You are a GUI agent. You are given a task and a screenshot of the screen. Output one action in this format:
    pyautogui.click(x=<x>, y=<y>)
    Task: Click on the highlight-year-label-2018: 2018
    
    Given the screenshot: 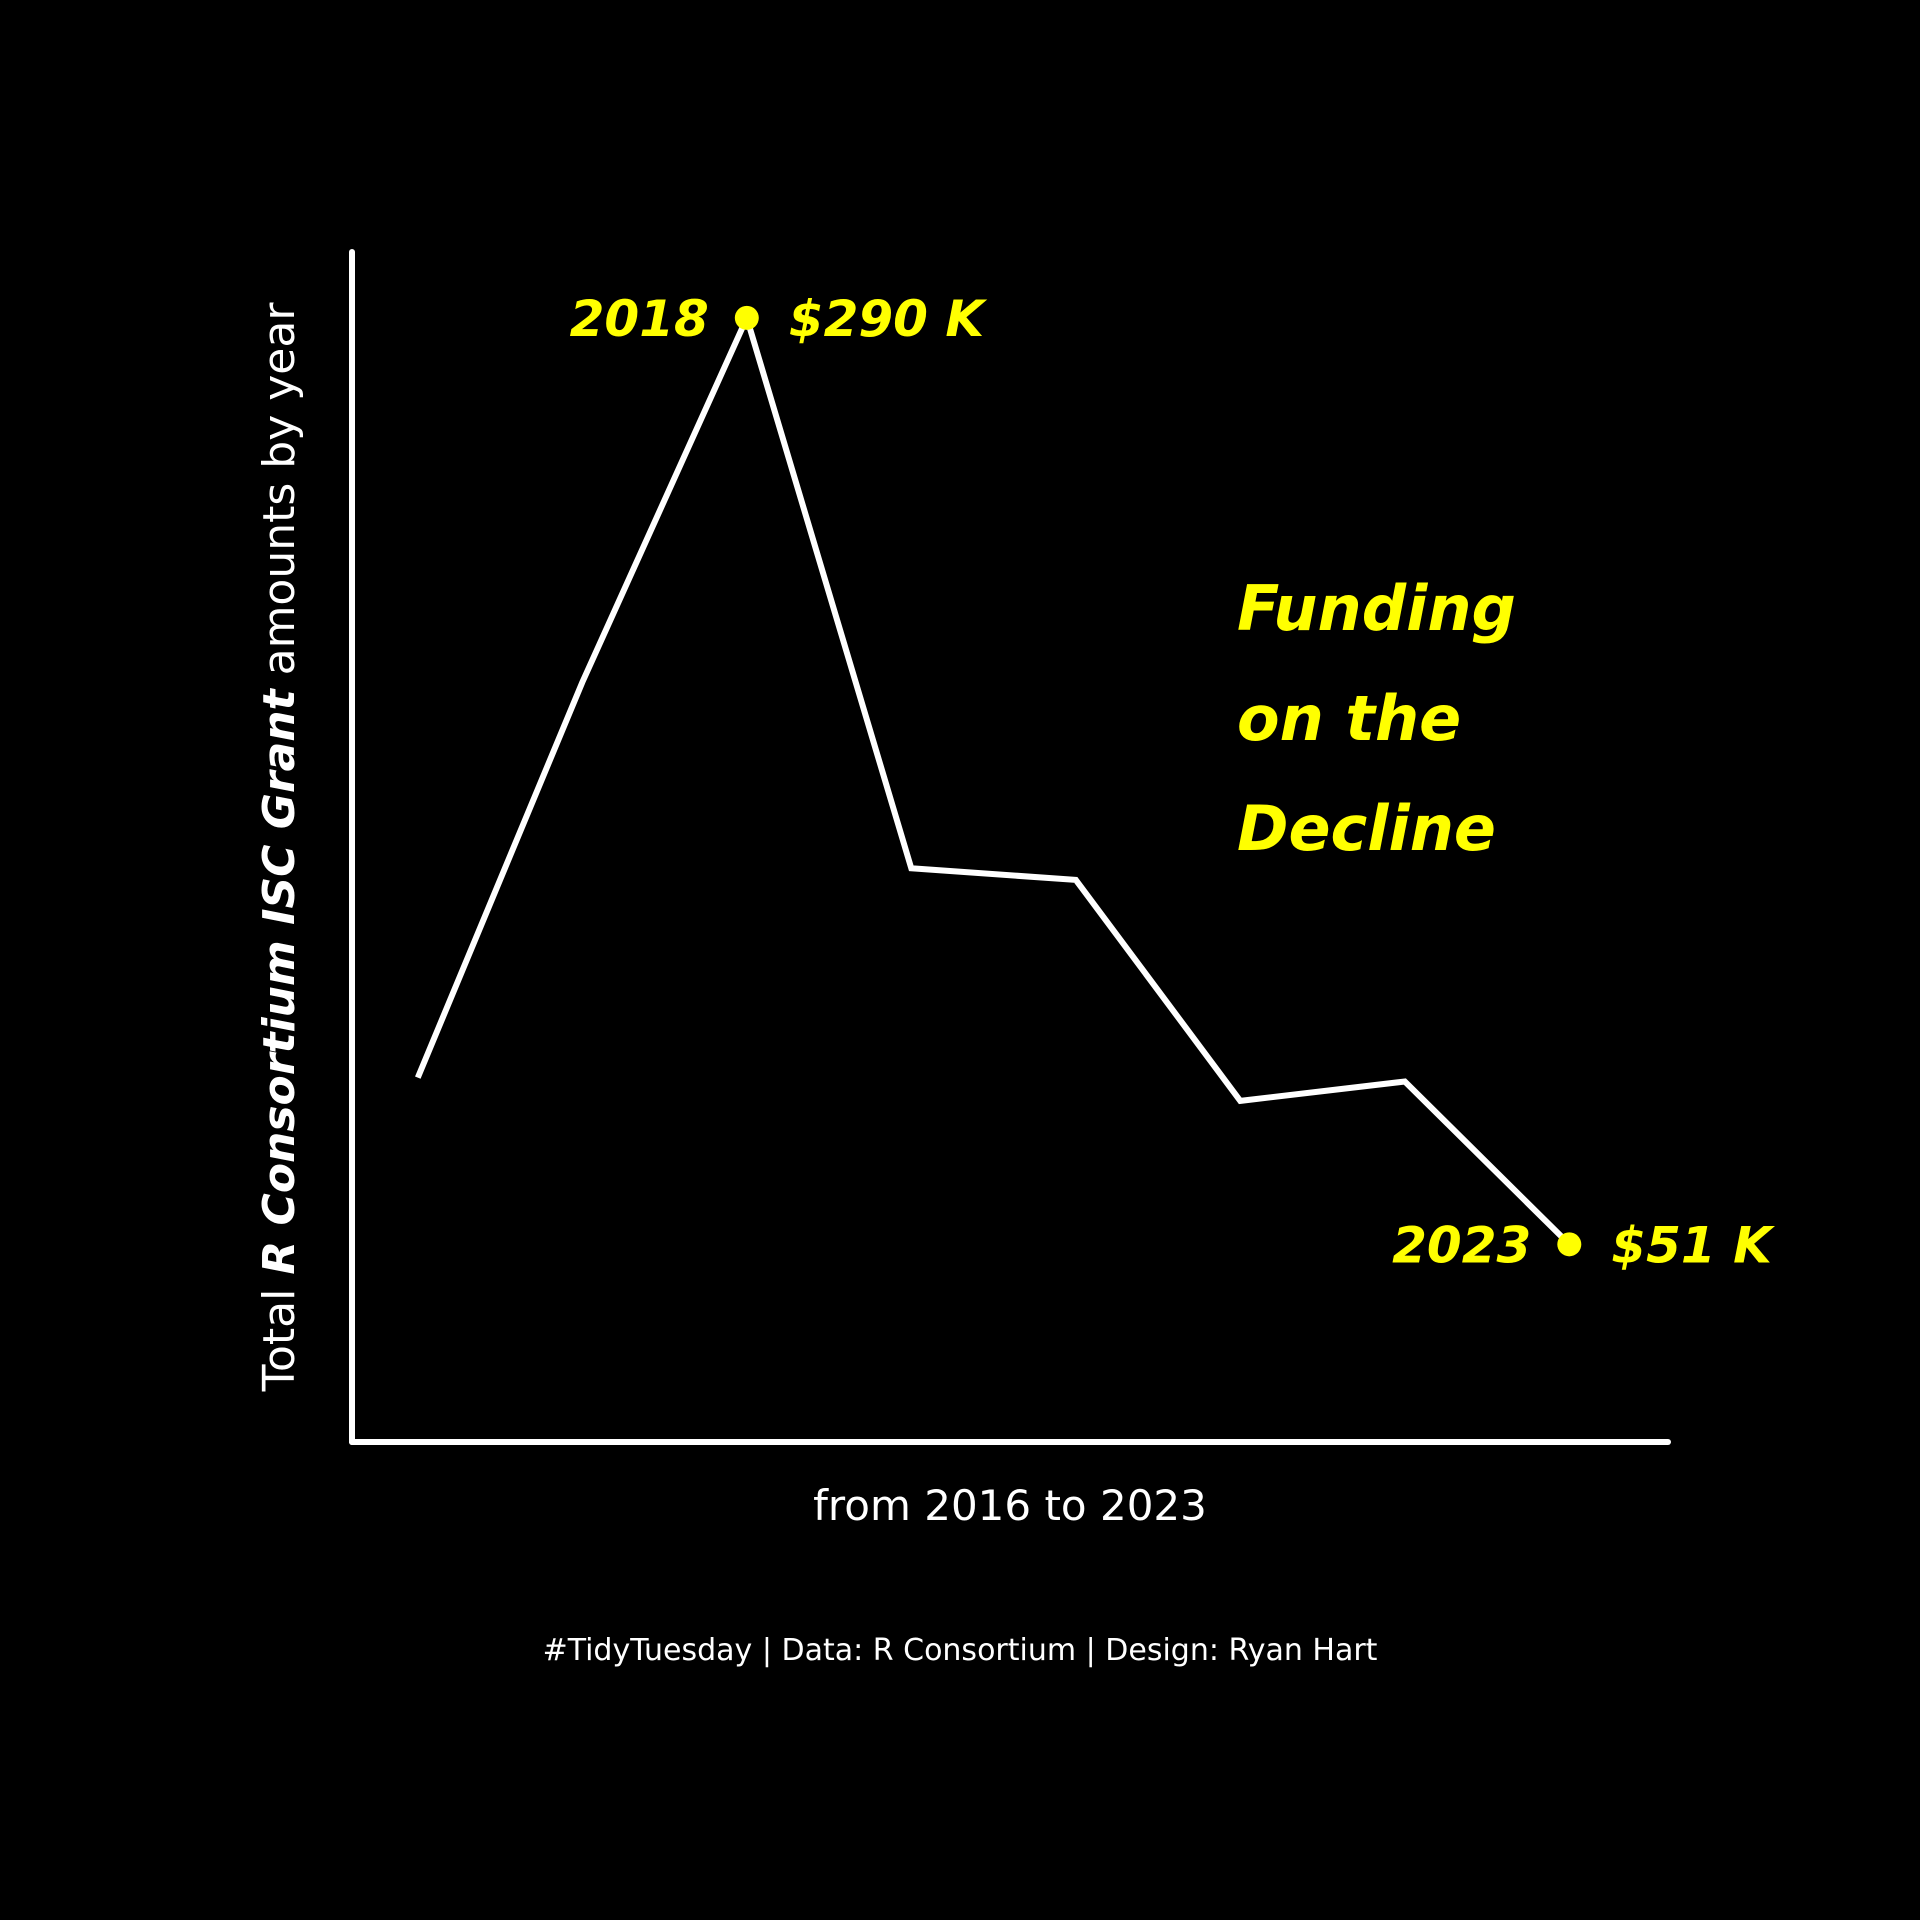 What is the action you would take?
    pyautogui.click(x=639, y=319)
    